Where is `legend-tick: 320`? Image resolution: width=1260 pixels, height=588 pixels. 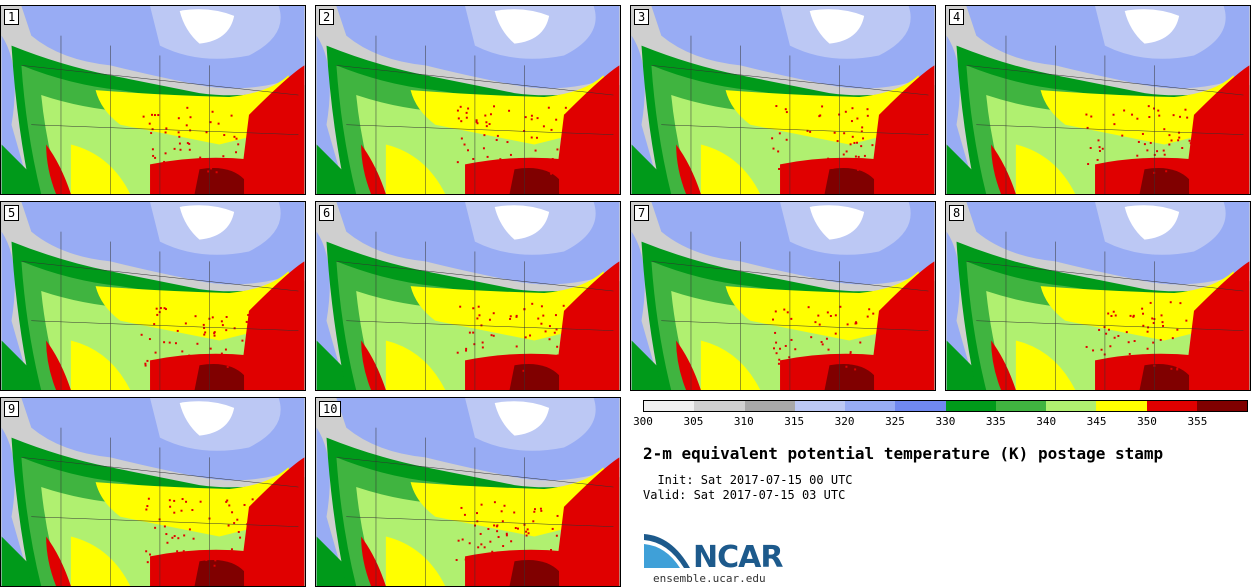 legend-tick: 320 is located at coordinates (844, 421).